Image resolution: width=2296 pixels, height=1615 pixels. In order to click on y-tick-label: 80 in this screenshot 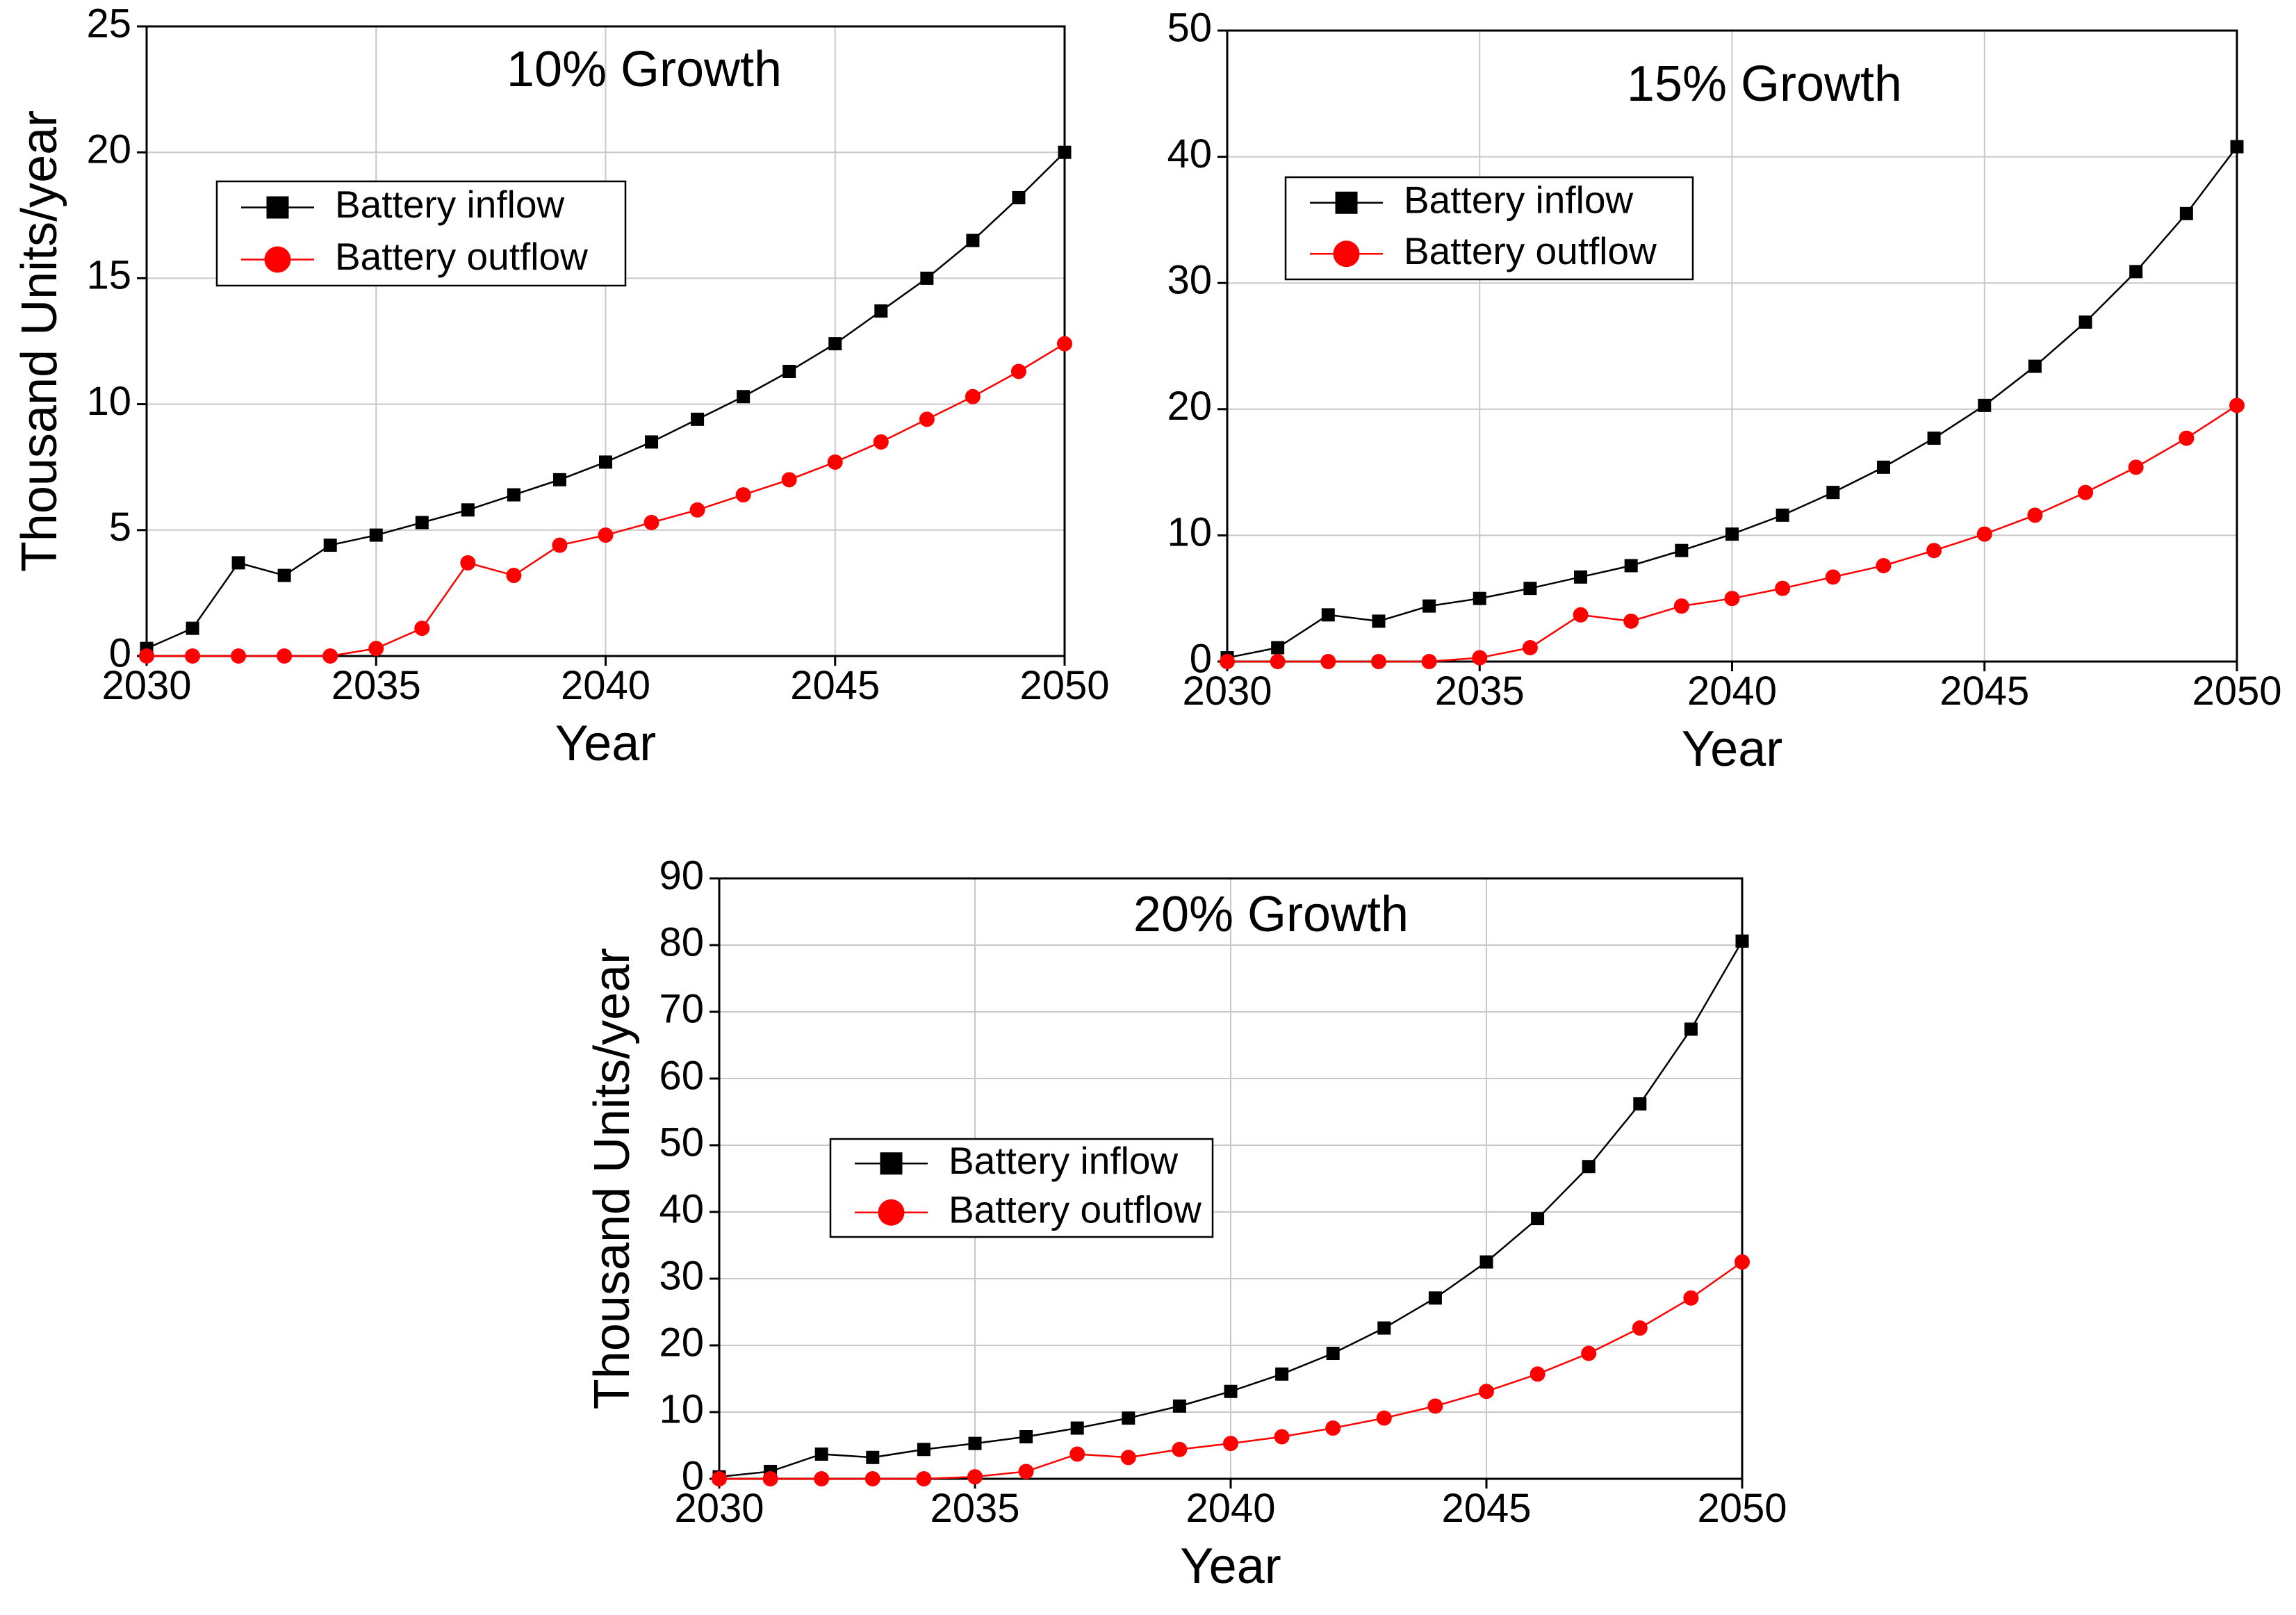, I will do `click(681, 942)`.